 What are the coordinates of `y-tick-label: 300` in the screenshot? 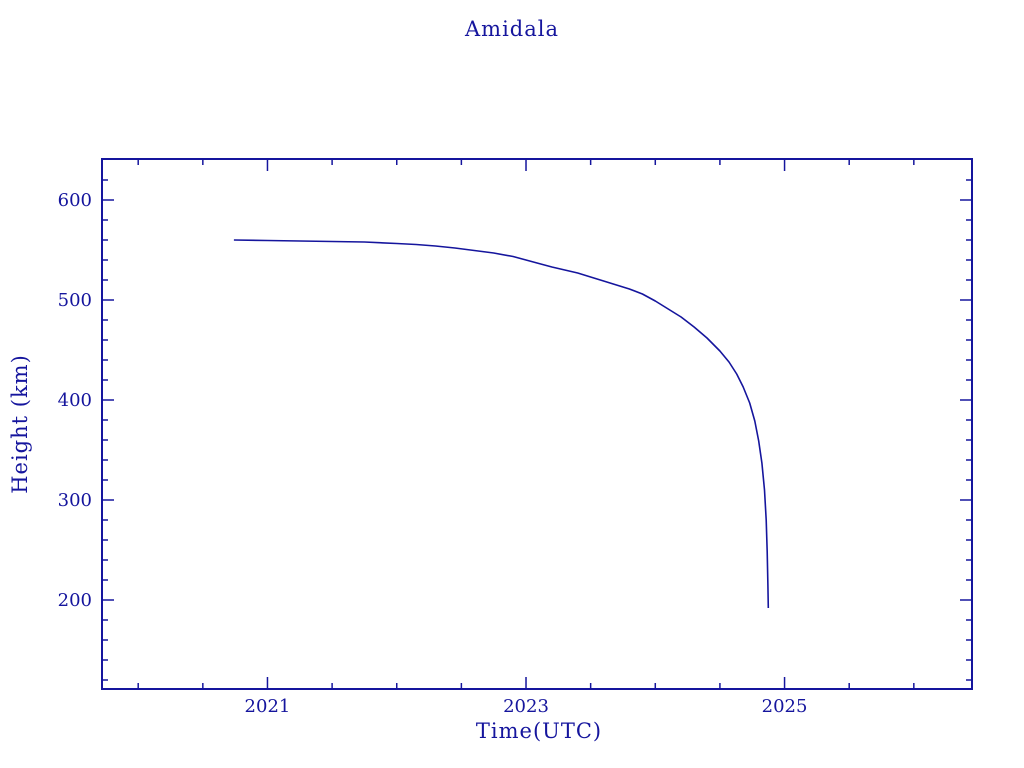 It's located at (75, 500).